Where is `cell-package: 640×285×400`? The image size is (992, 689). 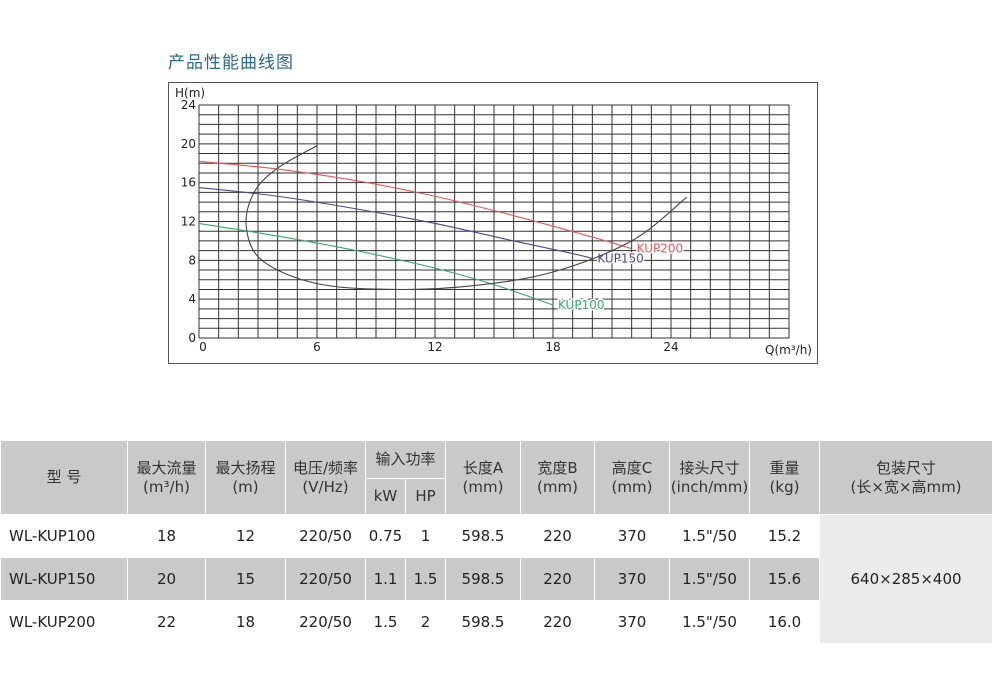 cell-package: 640×285×400 is located at coordinates (905, 579).